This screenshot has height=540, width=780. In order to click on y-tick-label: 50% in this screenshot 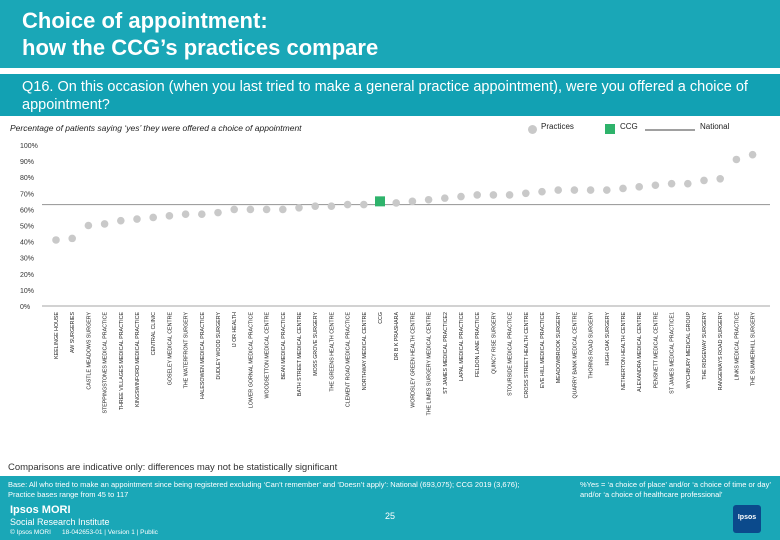, I will do `click(27, 227)`.